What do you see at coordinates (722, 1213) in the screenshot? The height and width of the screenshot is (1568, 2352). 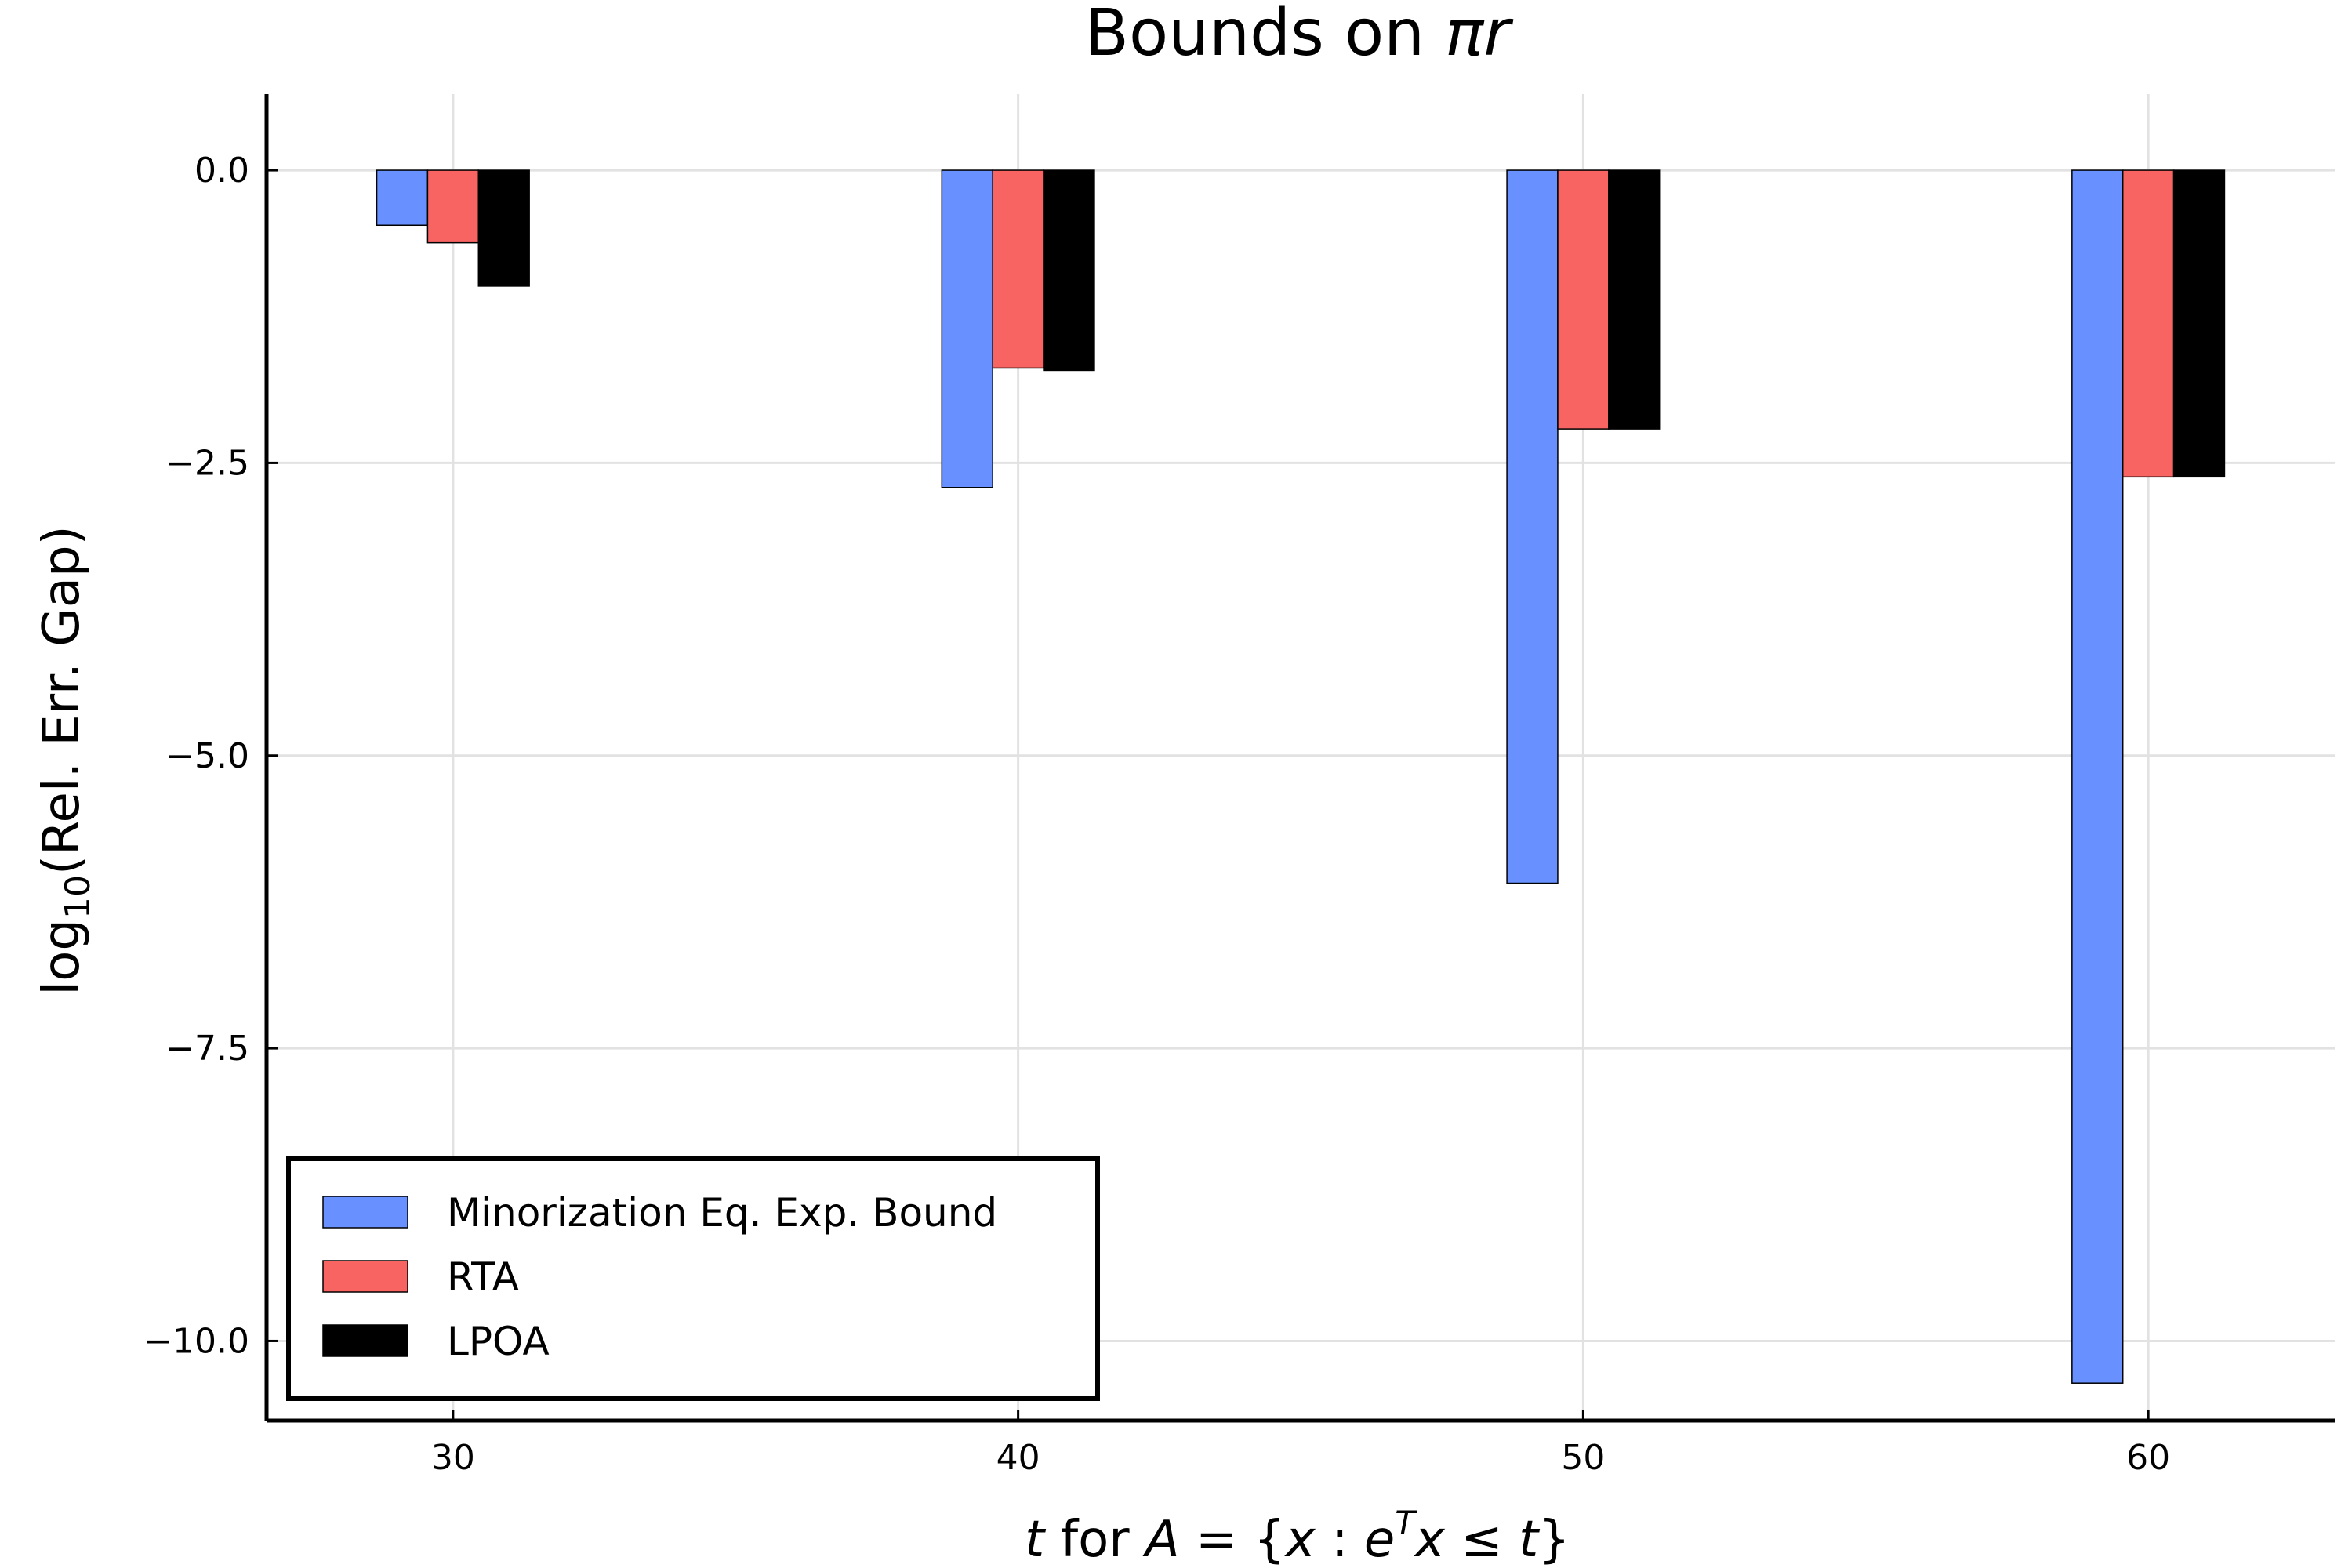 I see `legend-label: Minorization Eq. Exp. Bound` at bounding box center [722, 1213].